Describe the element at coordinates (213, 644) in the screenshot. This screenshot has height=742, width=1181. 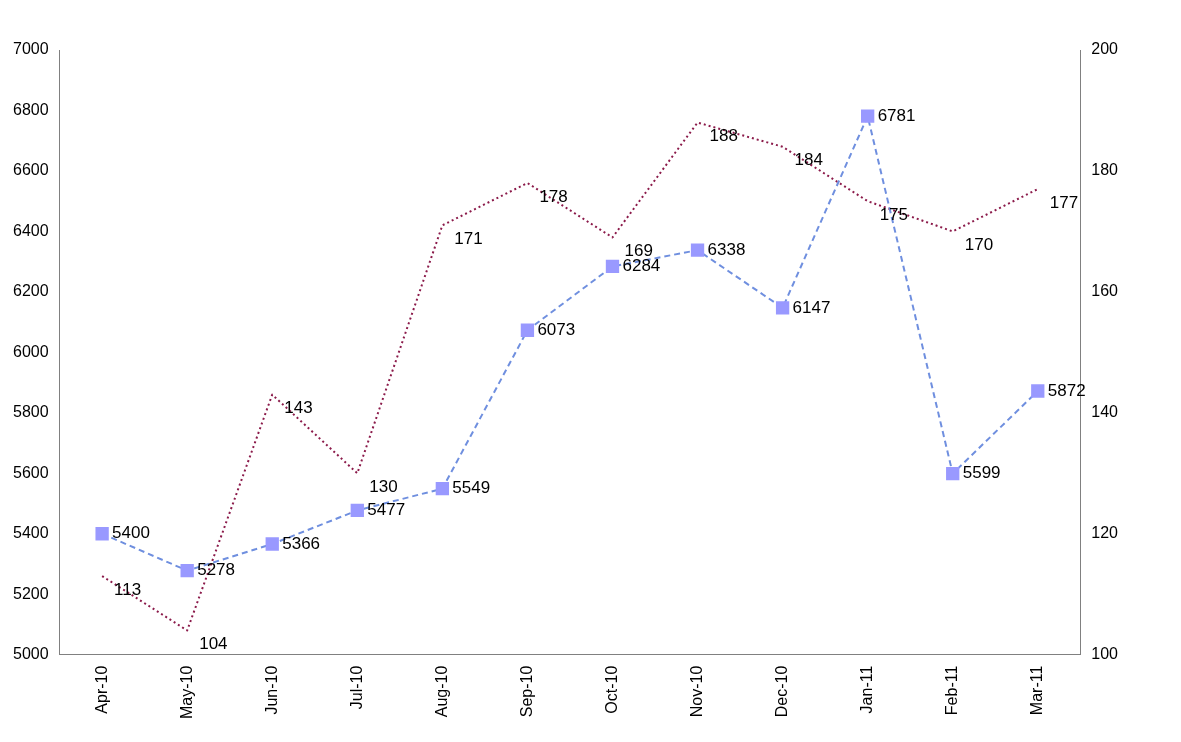
I see `data-label: 104` at that location.